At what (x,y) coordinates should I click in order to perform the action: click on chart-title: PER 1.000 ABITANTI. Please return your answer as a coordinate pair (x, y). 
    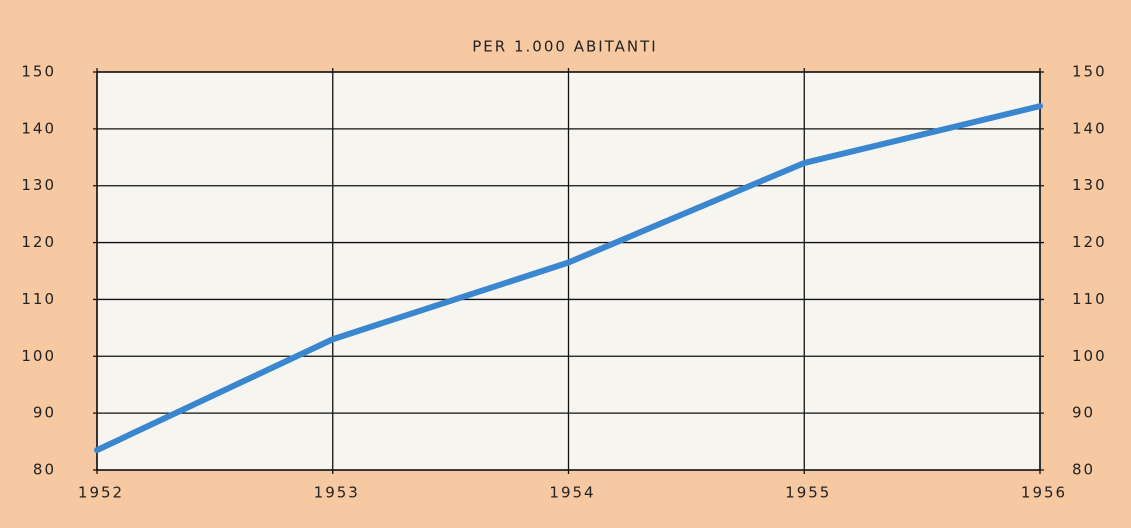
    Looking at the image, I should click on (564, 47).